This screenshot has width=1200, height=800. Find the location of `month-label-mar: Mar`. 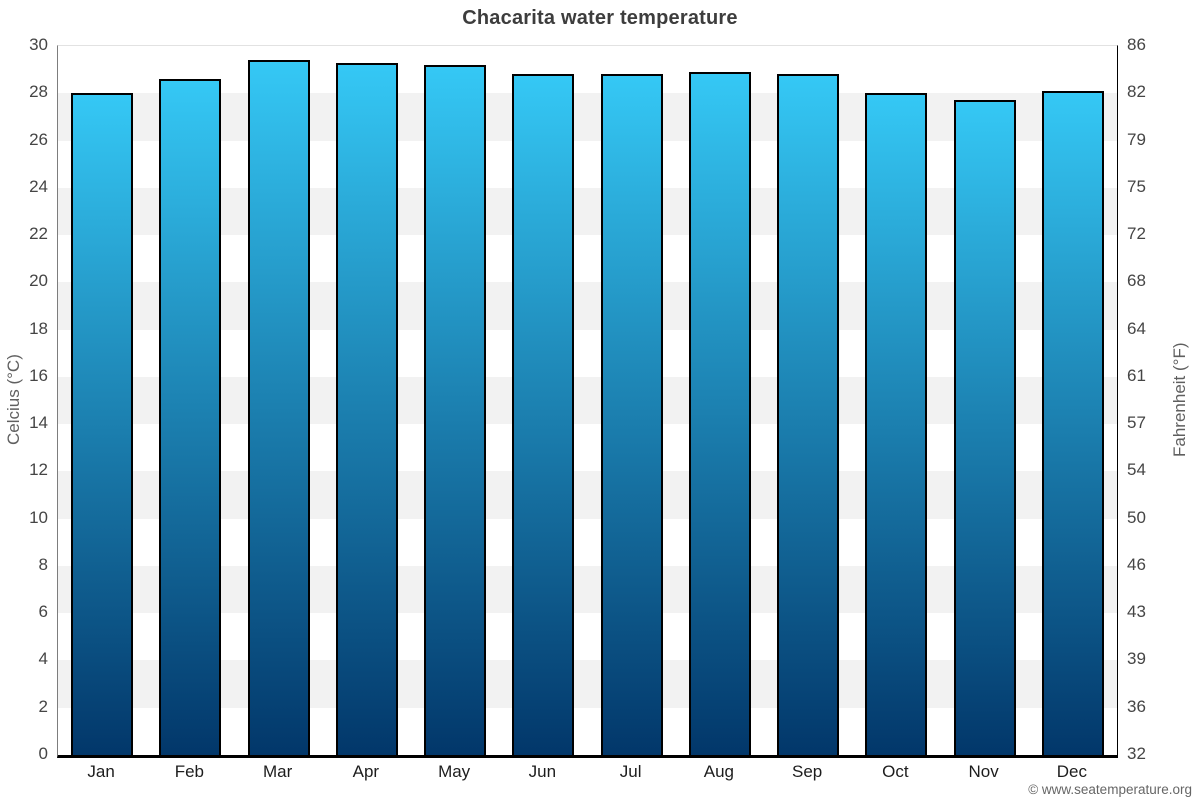

month-label-mar: Mar is located at coordinates (277, 771).